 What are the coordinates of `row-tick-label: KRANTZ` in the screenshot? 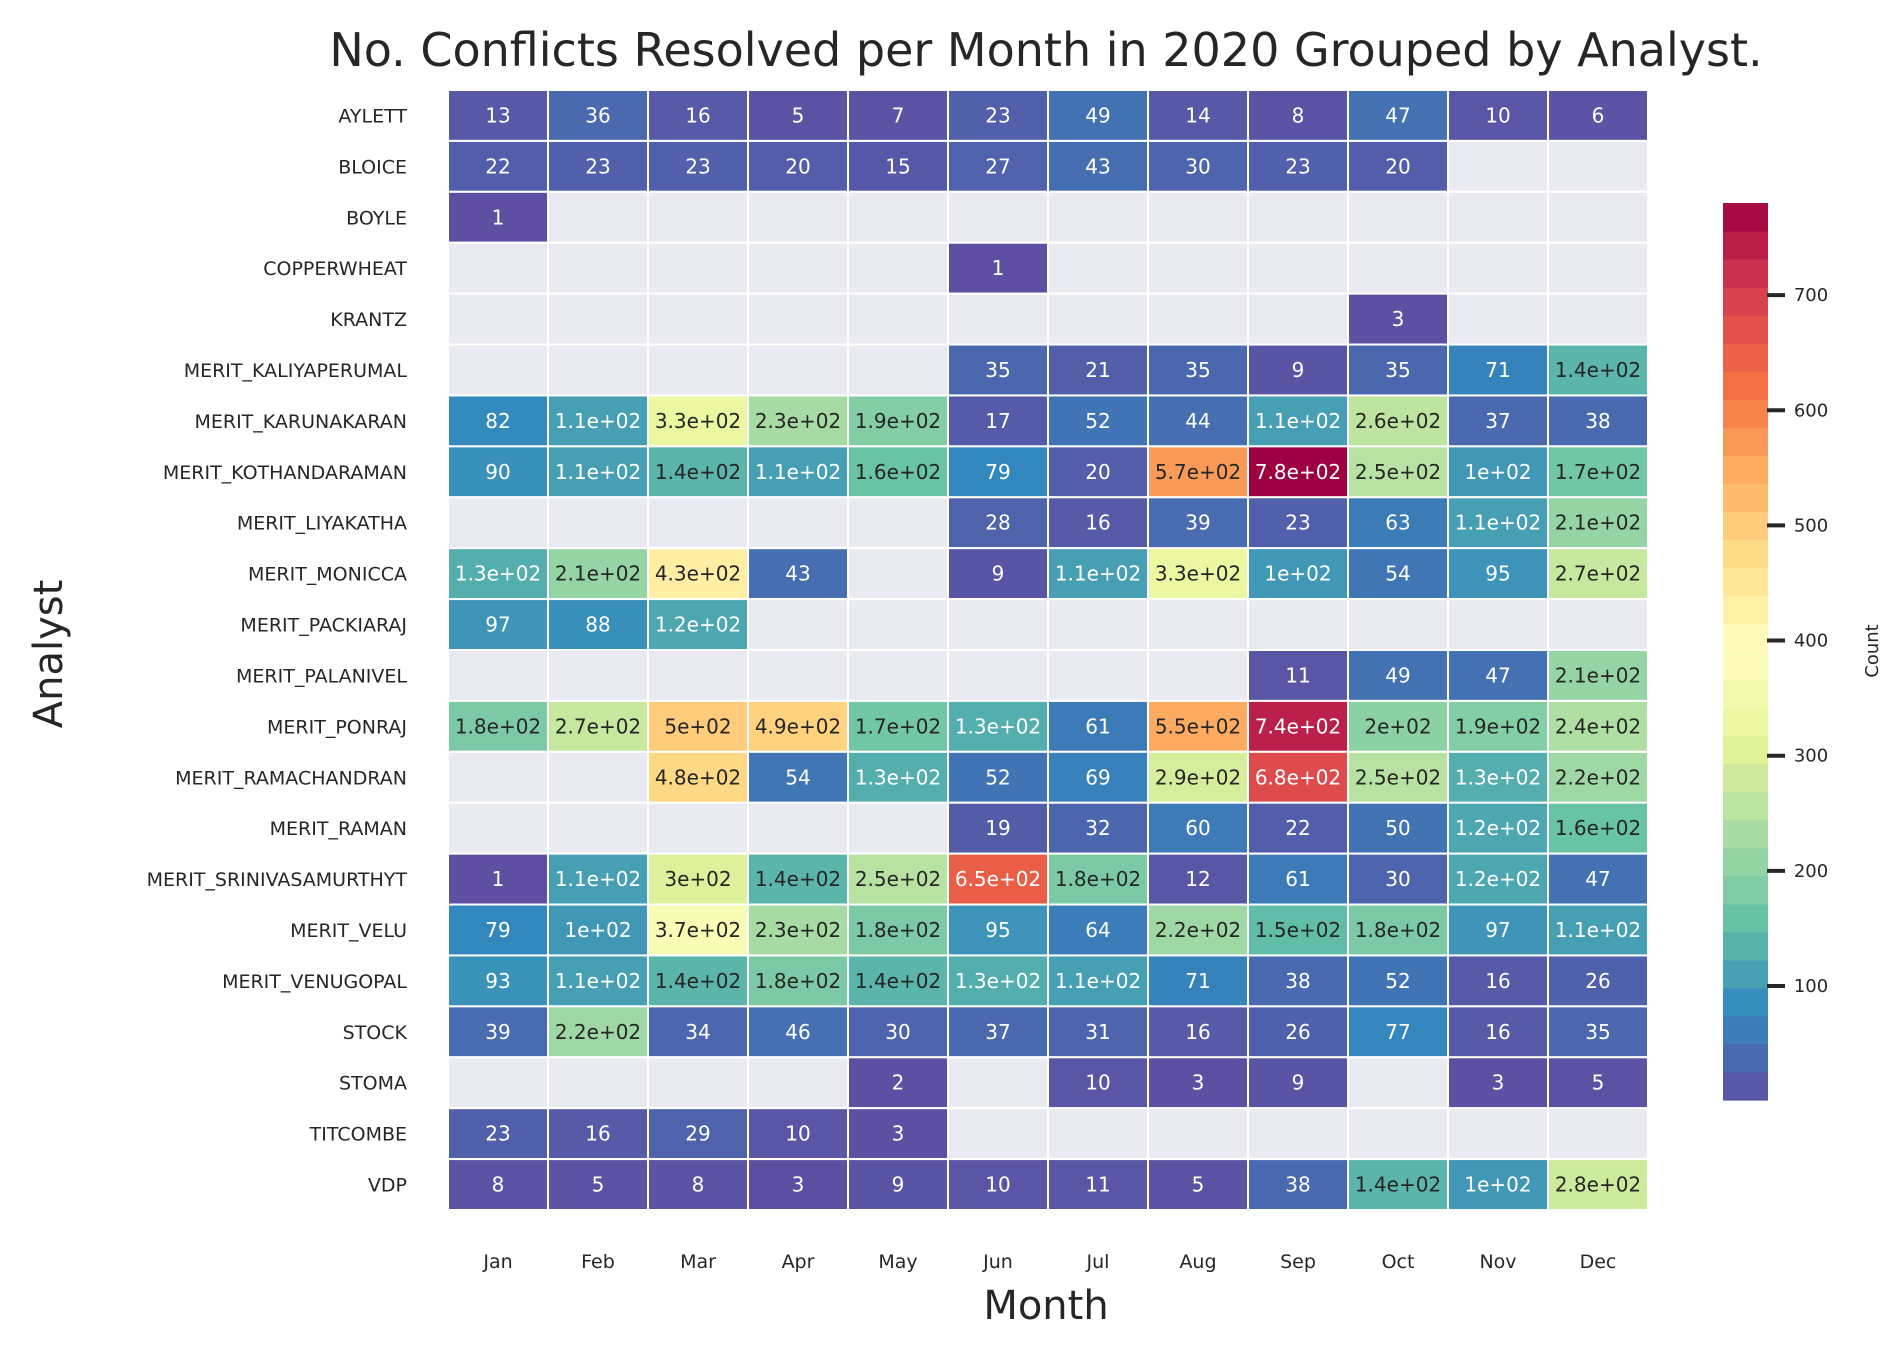 It's located at (368, 320).